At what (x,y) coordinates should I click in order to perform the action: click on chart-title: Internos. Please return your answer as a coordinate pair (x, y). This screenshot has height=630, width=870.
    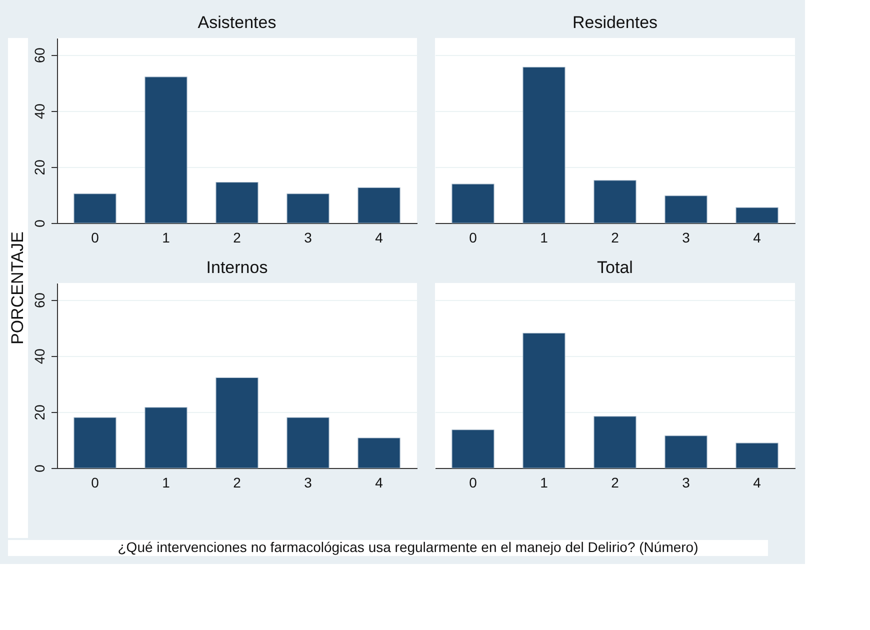
    Looking at the image, I should click on (237, 267).